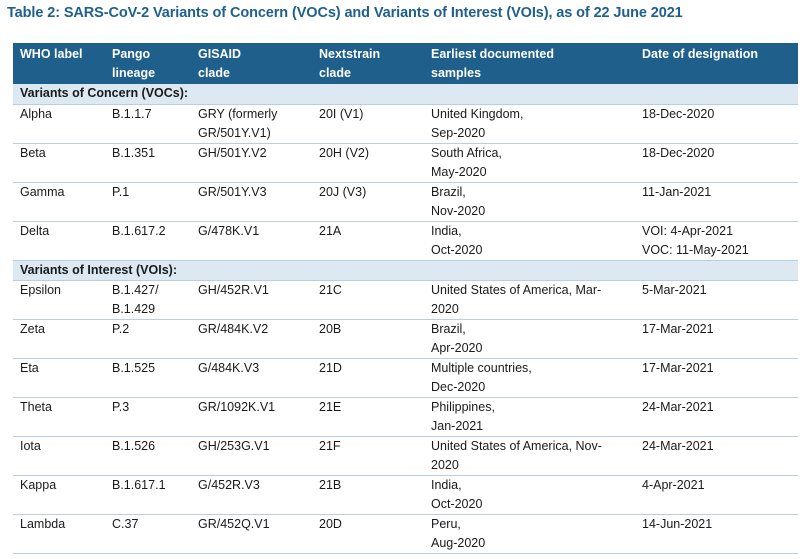  Describe the element at coordinates (134, 73) in the screenshot. I see `header-pango-lineage-line: lineage` at that location.